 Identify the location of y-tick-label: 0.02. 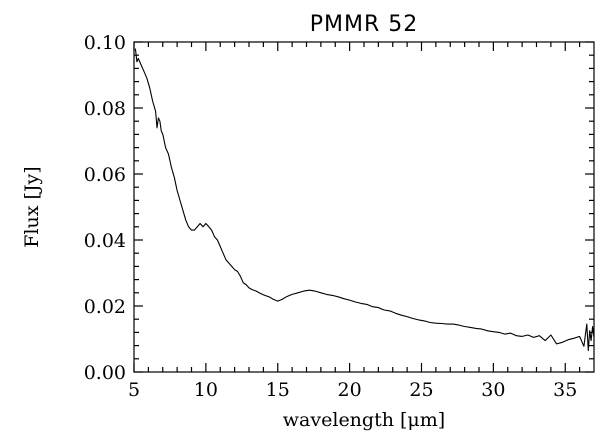
(105, 307).